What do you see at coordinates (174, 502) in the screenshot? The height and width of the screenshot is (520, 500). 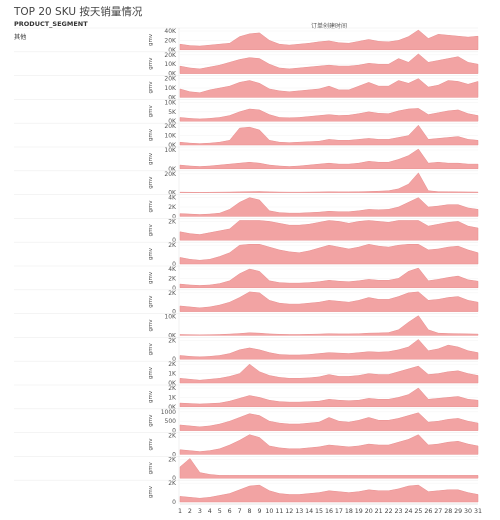 I see `y-tick-label: 0` at bounding box center [174, 502].